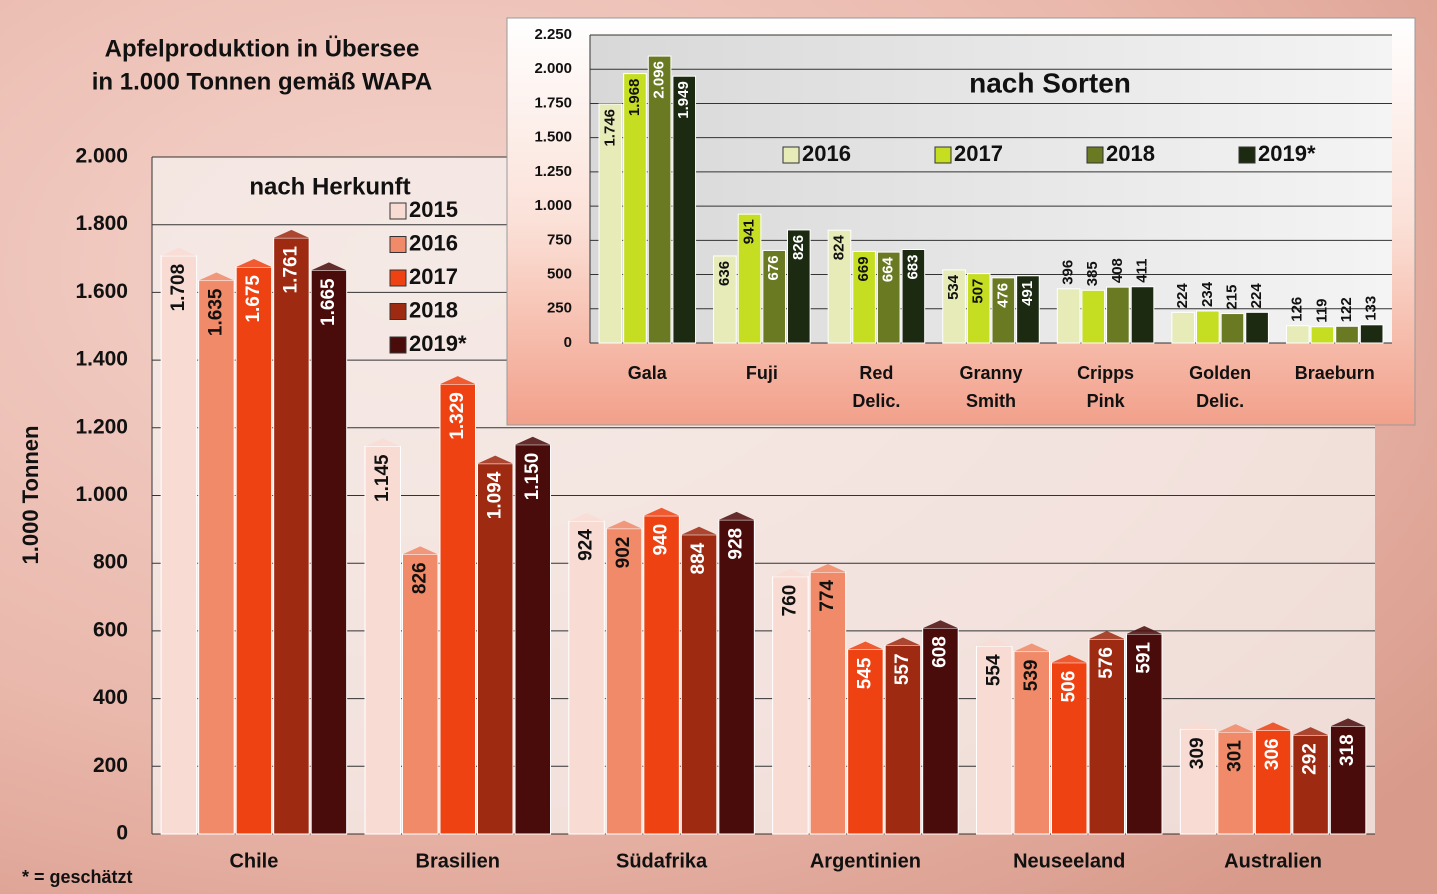 The image size is (1437, 894). Describe the element at coordinates (122, 833) in the screenshot. I see `y-tick-label: 0` at that location.